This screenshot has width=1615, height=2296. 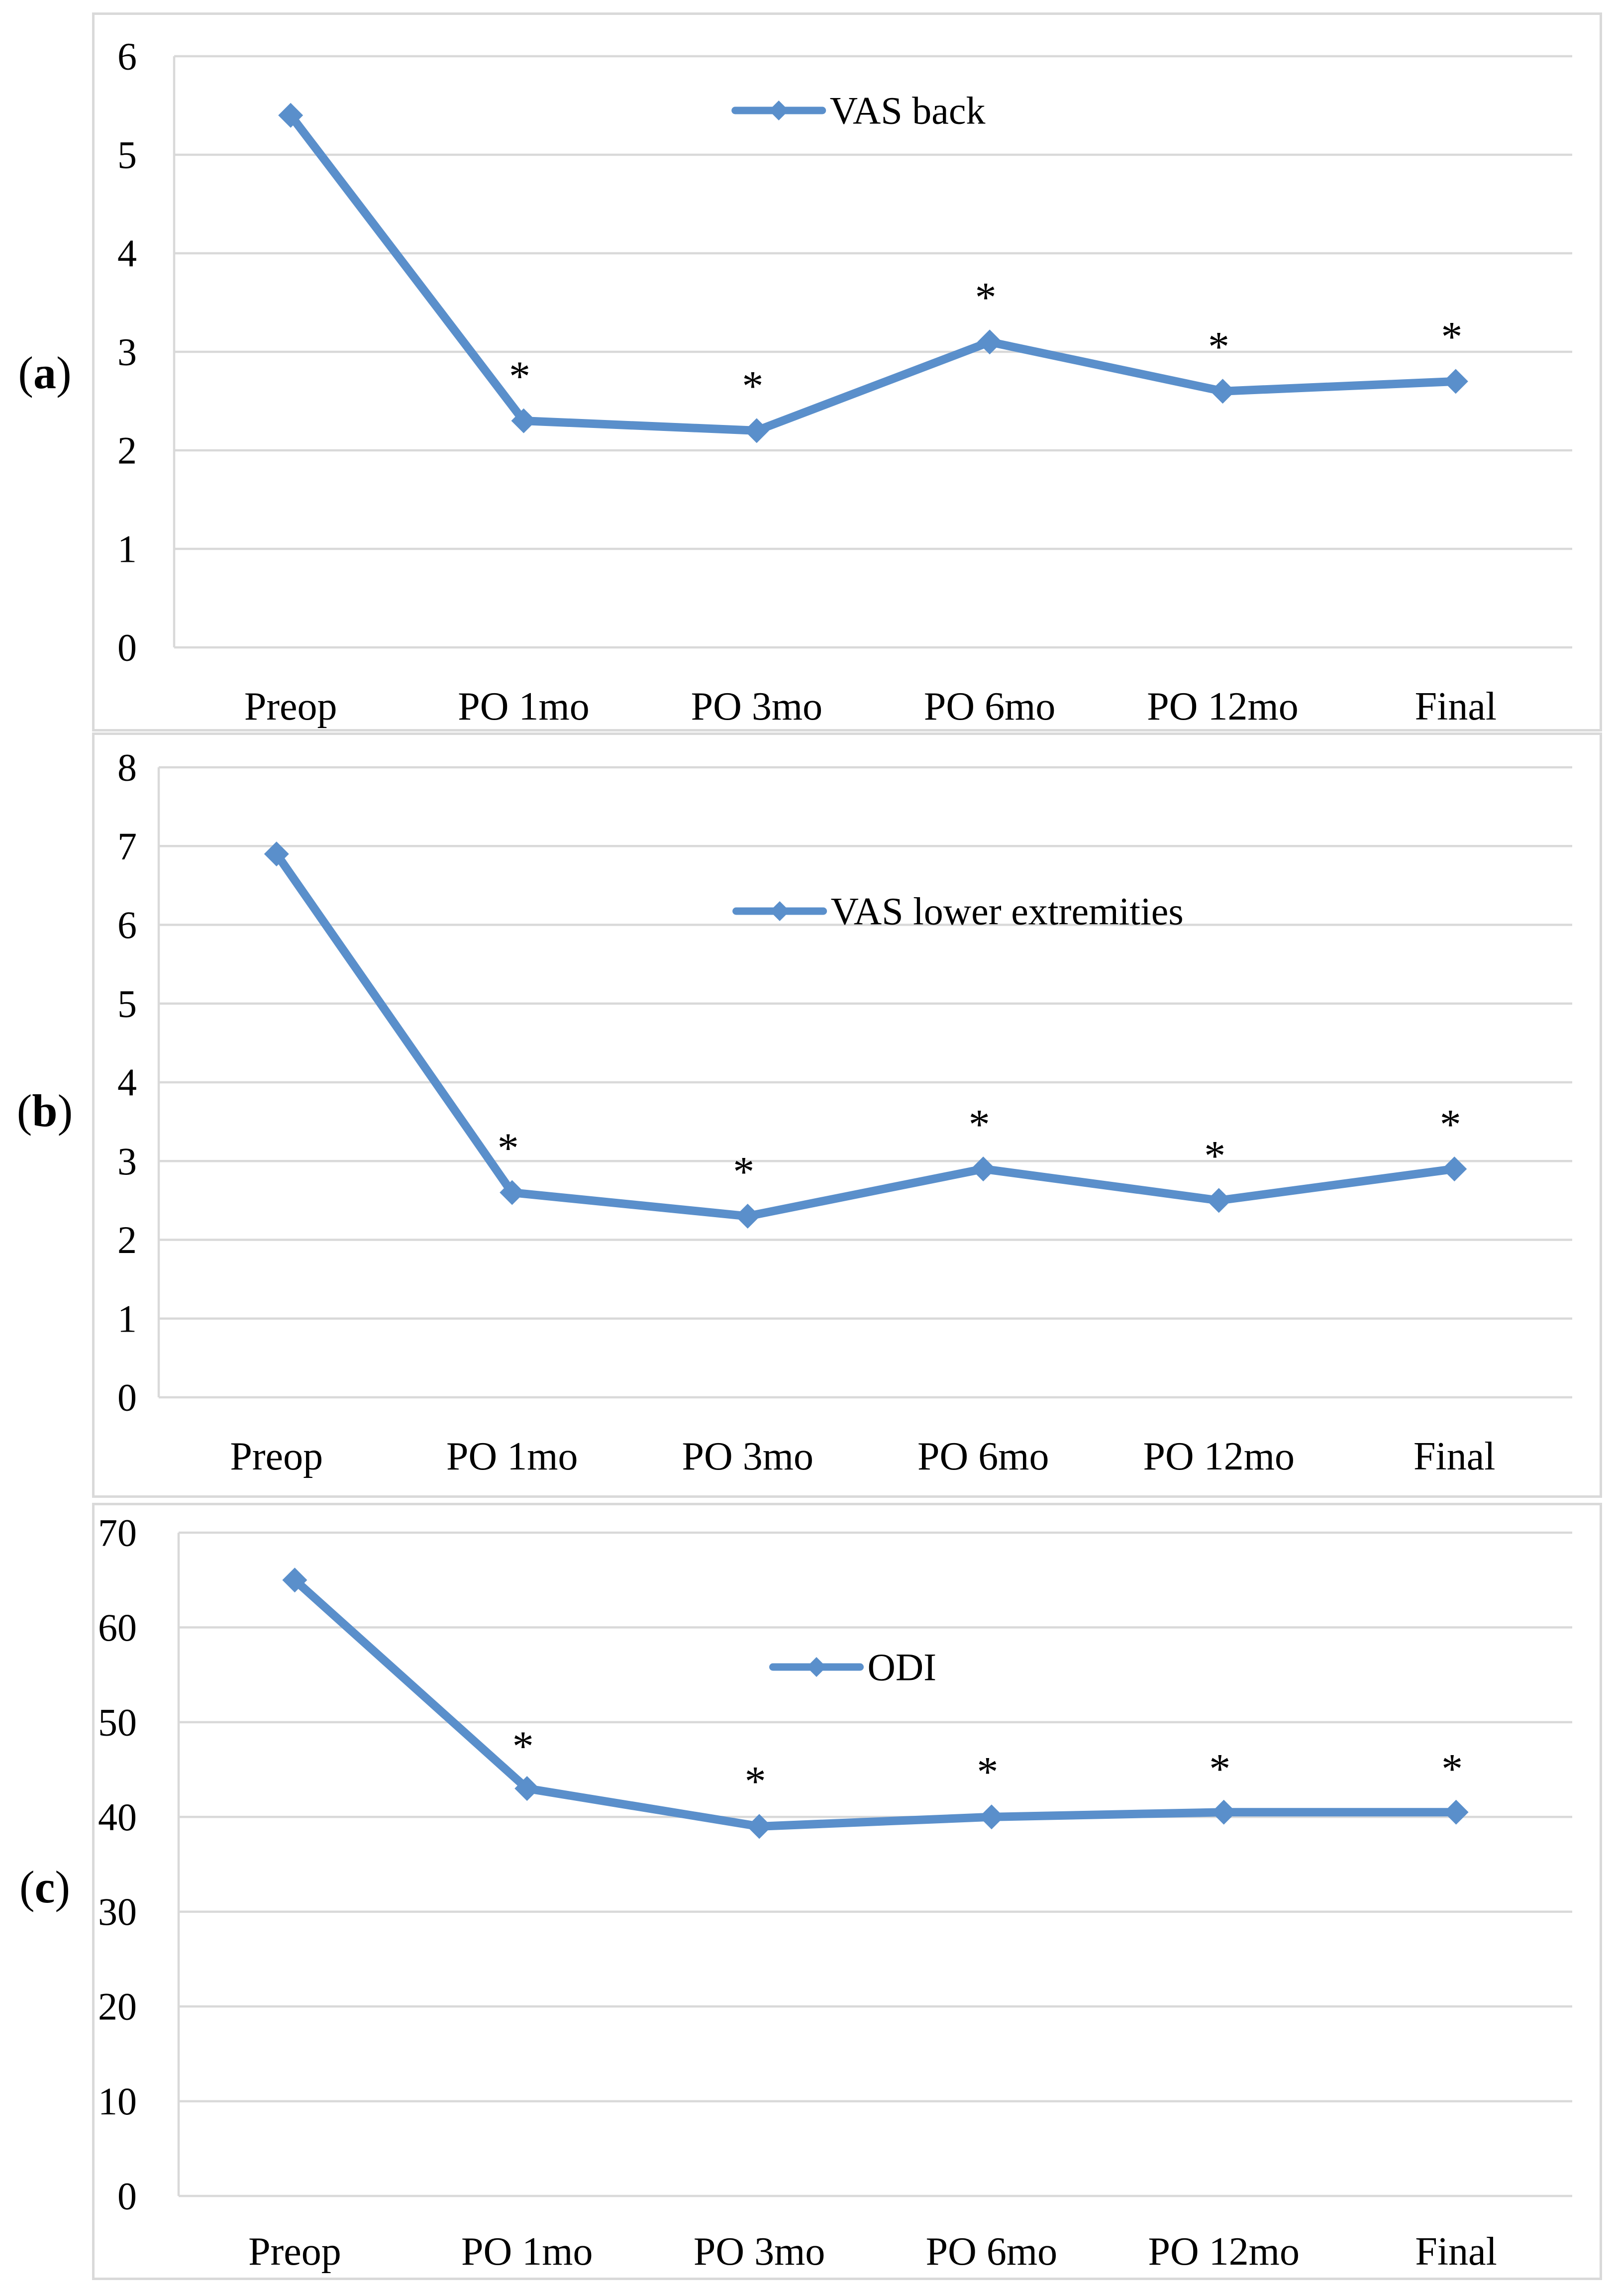 What do you see at coordinates (44, 372) in the screenshot?
I see `panel-label-a: (a)` at bounding box center [44, 372].